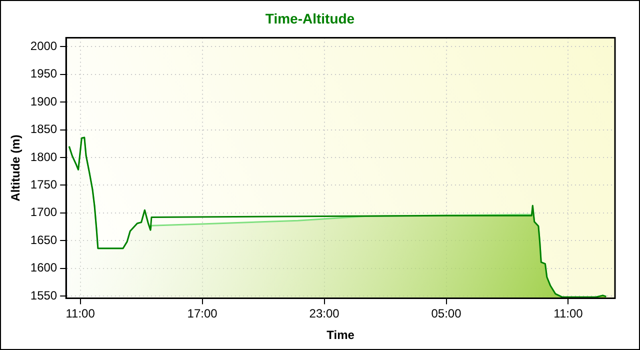 This screenshot has height=350, width=640. I want to click on x-tick-label: 23:00, so click(324, 313).